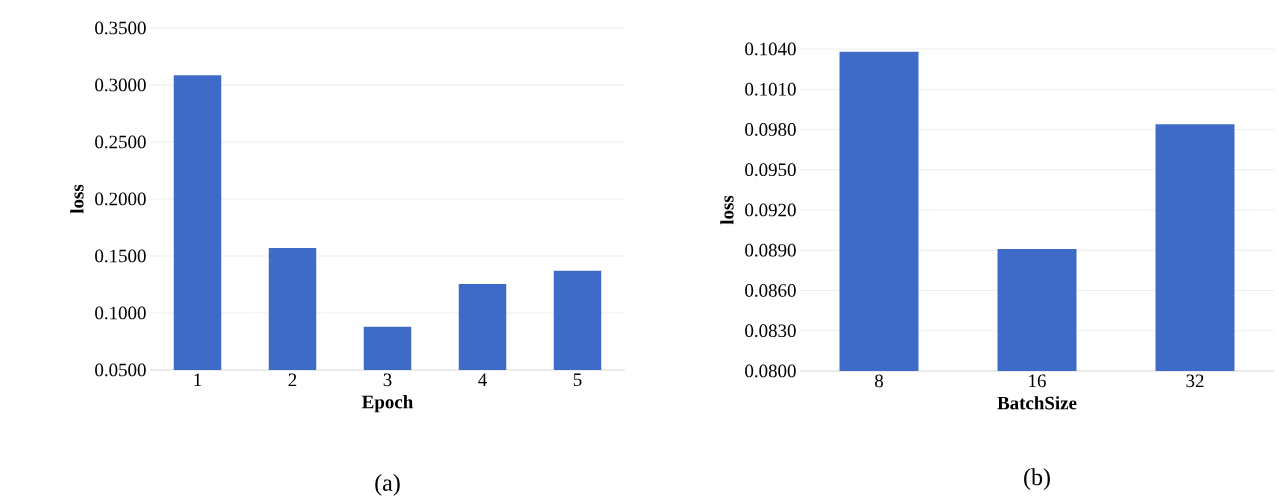 Image resolution: width=1279 pixels, height=500 pixels. Describe the element at coordinates (770, 210) in the screenshot. I see `y-tick-label: 0.0920` at that location.